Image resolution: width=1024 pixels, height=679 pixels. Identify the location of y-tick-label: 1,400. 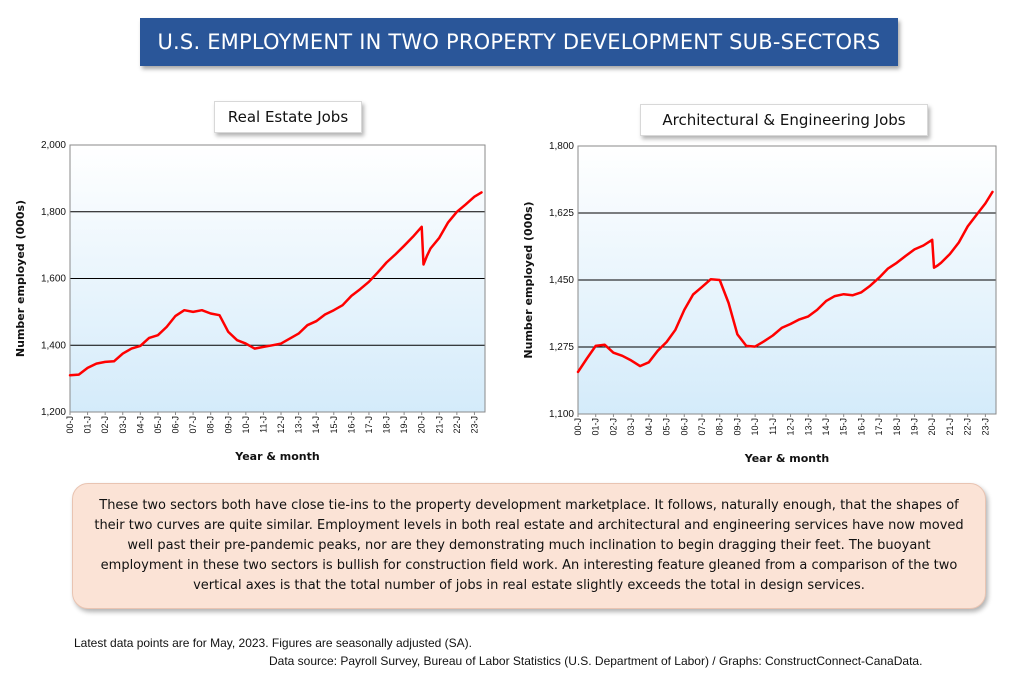
(53, 345).